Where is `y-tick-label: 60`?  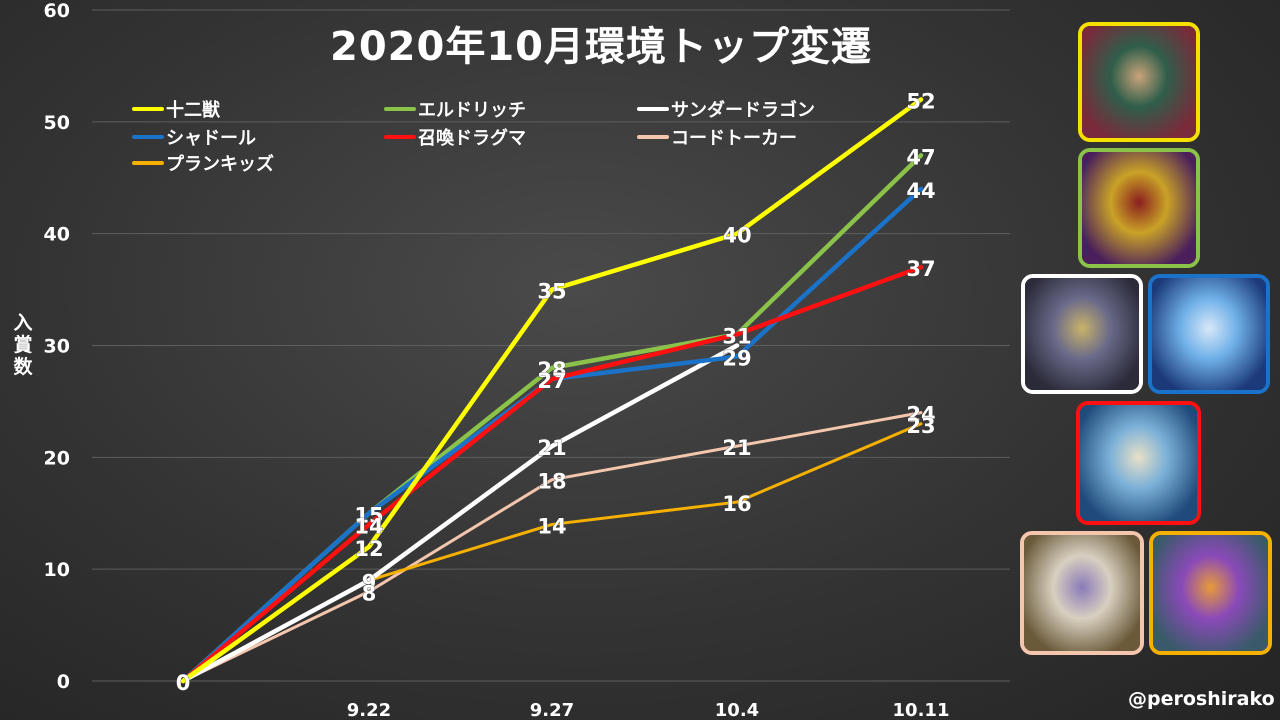 y-tick-label: 60 is located at coordinates (57, 11).